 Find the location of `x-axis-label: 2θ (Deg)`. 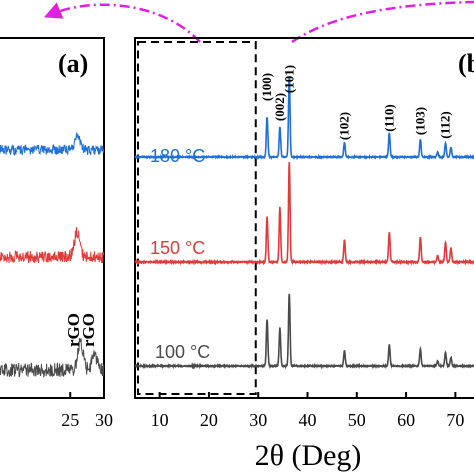

x-axis-label: 2θ (Deg) is located at coordinates (308, 455).